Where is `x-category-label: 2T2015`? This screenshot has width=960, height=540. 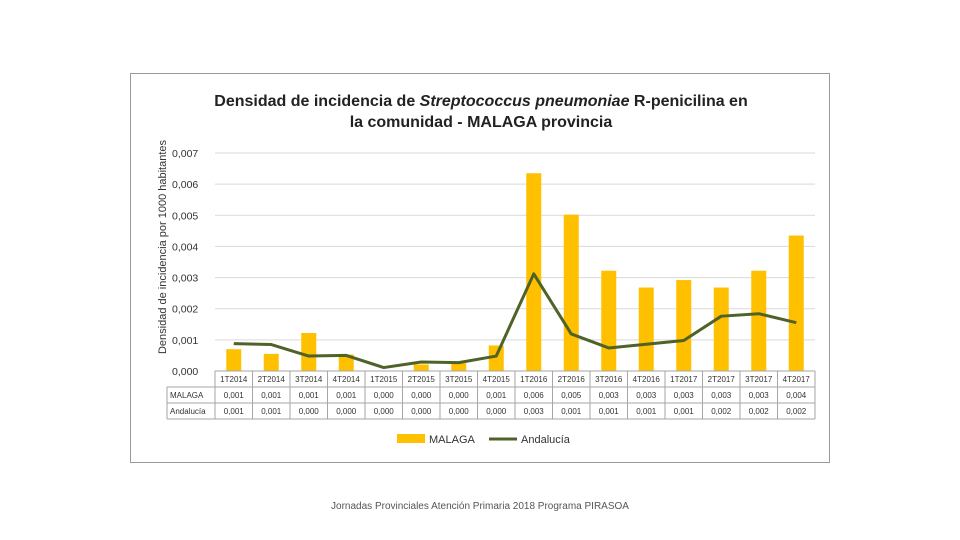 x-category-label: 2T2015 is located at coordinates (422, 379).